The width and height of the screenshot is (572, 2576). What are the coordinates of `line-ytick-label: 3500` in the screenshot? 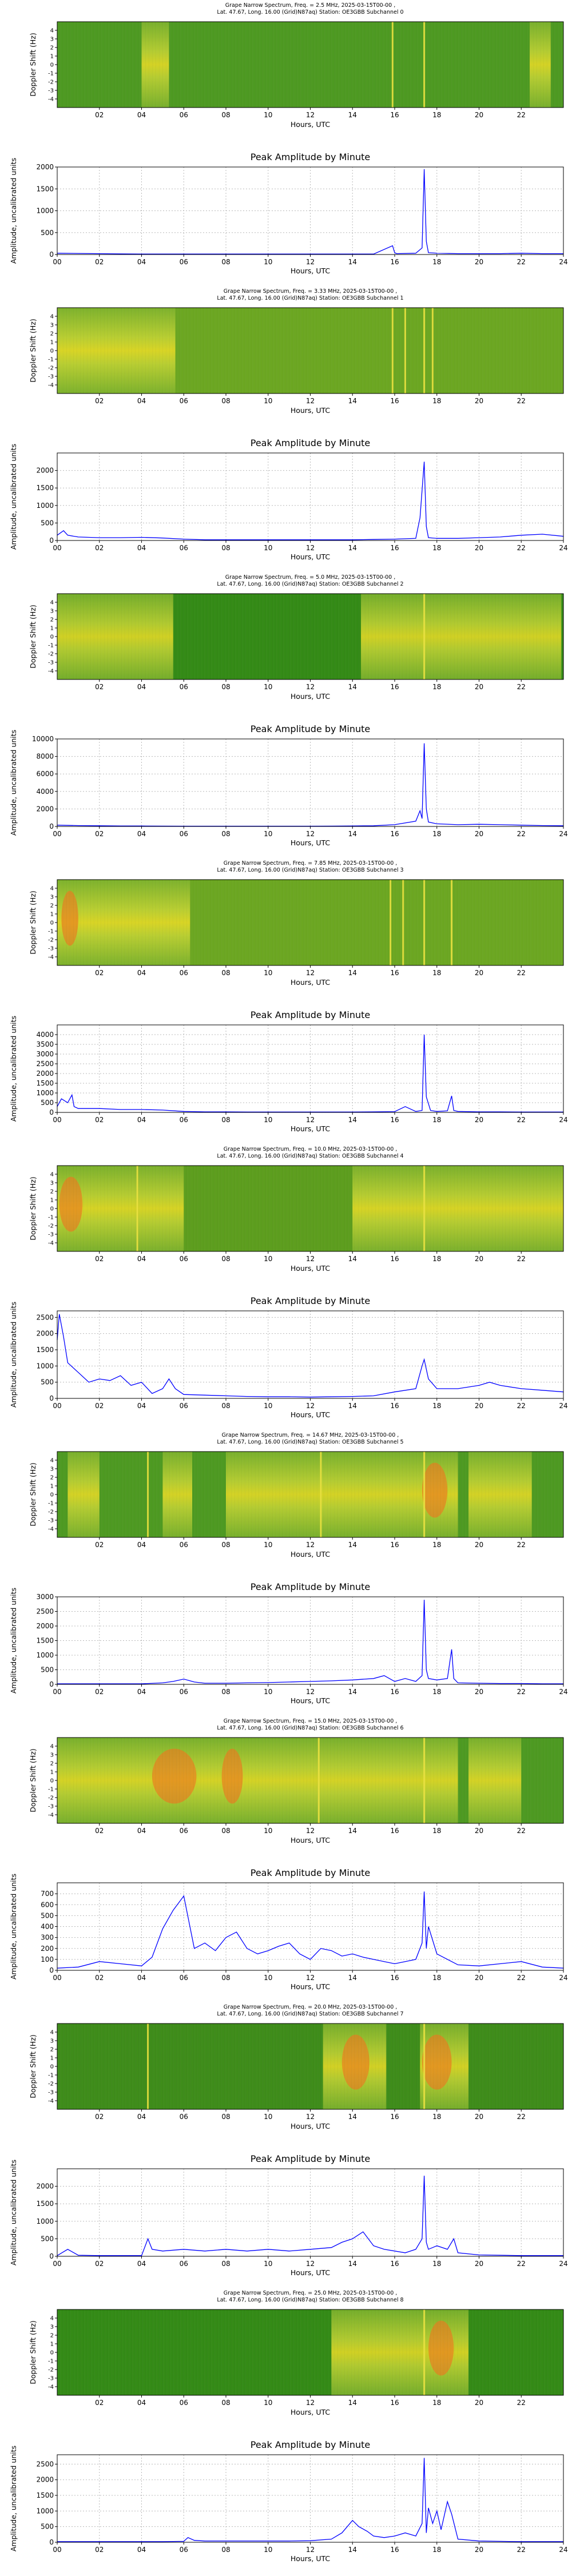 It's located at (45, 1044).